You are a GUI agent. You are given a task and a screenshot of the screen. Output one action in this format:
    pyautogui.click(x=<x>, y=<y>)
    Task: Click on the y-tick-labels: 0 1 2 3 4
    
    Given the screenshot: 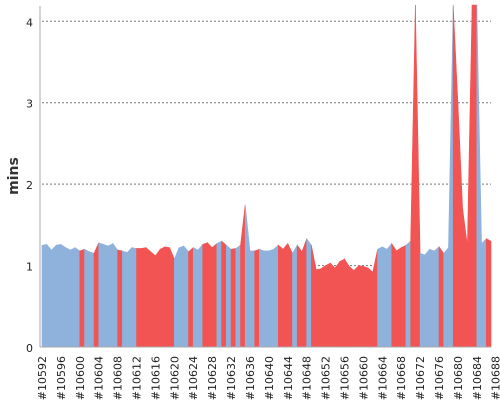 What is the action you would take?
    pyautogui.click(x=29, y=185)
    